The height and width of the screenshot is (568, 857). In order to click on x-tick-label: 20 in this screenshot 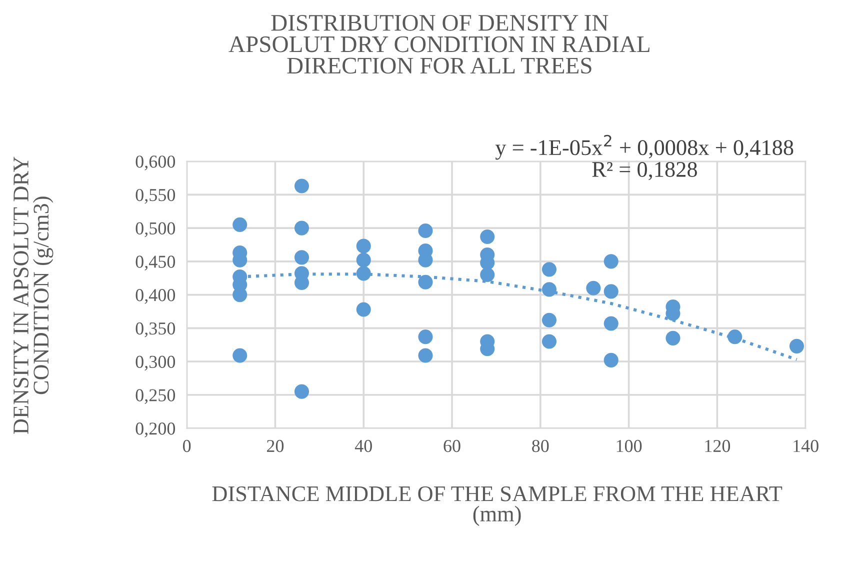, I will do `click(275, 446)`.